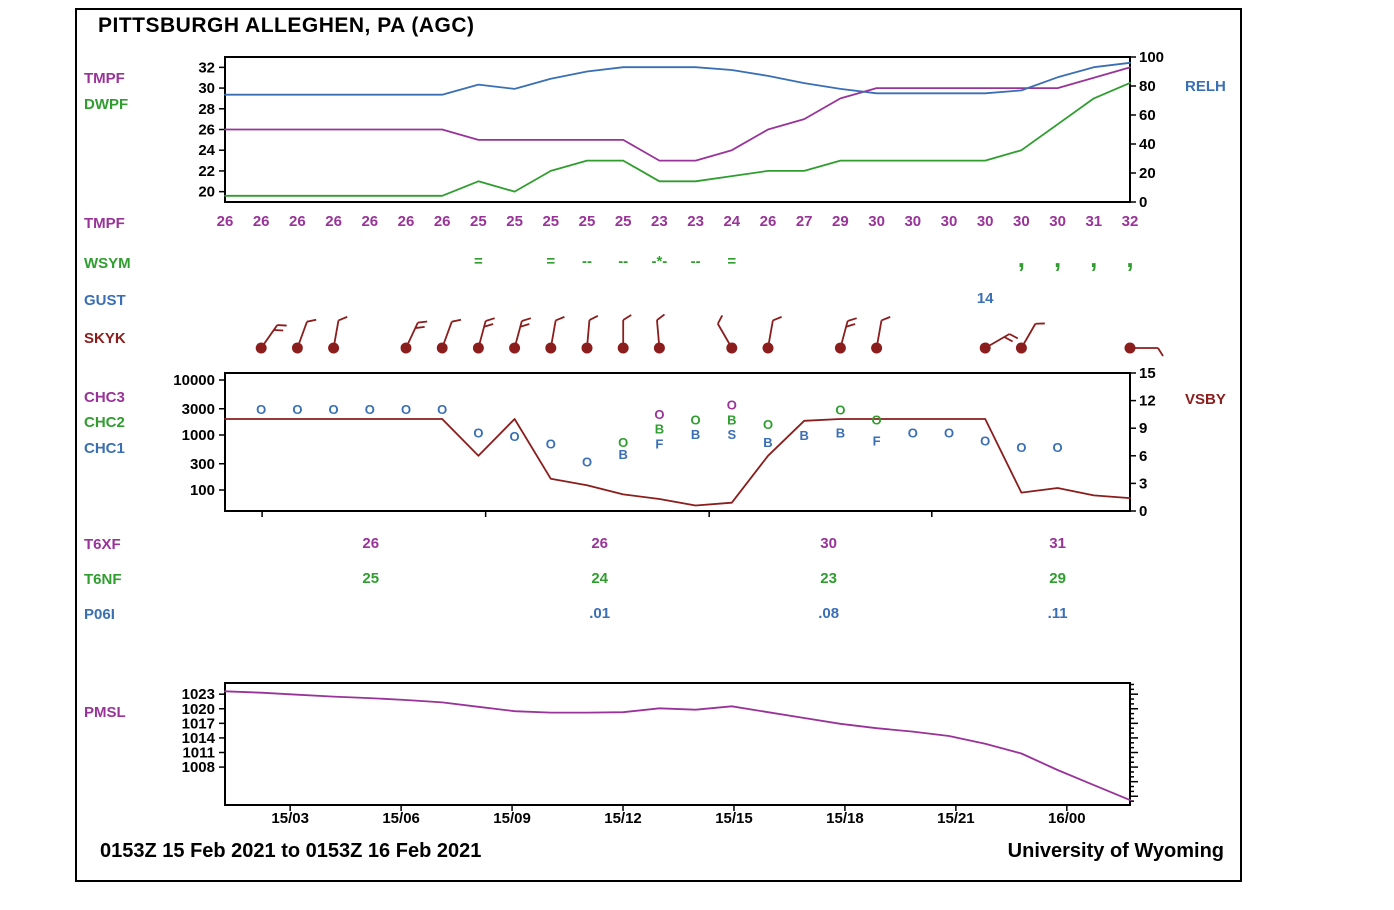 This screenshot has height=910, width=1394. What do you see at coordinates (734, 818) in the screenshot?
I see `time-axis-label: 15/15` at bounding box center [734, 818].